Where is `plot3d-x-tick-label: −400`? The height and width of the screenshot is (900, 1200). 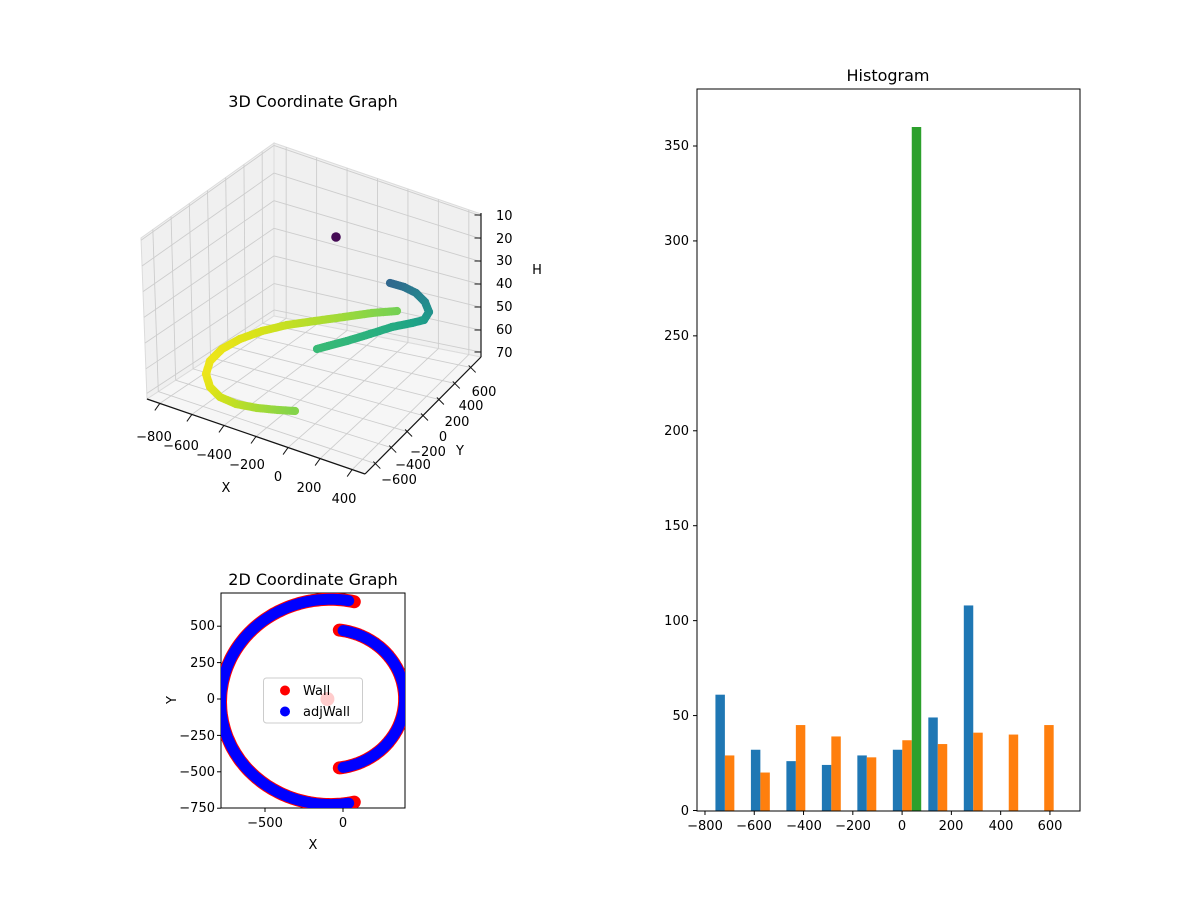
plot3d-x-tick-label: −400 is located at coordinates (214, 455).